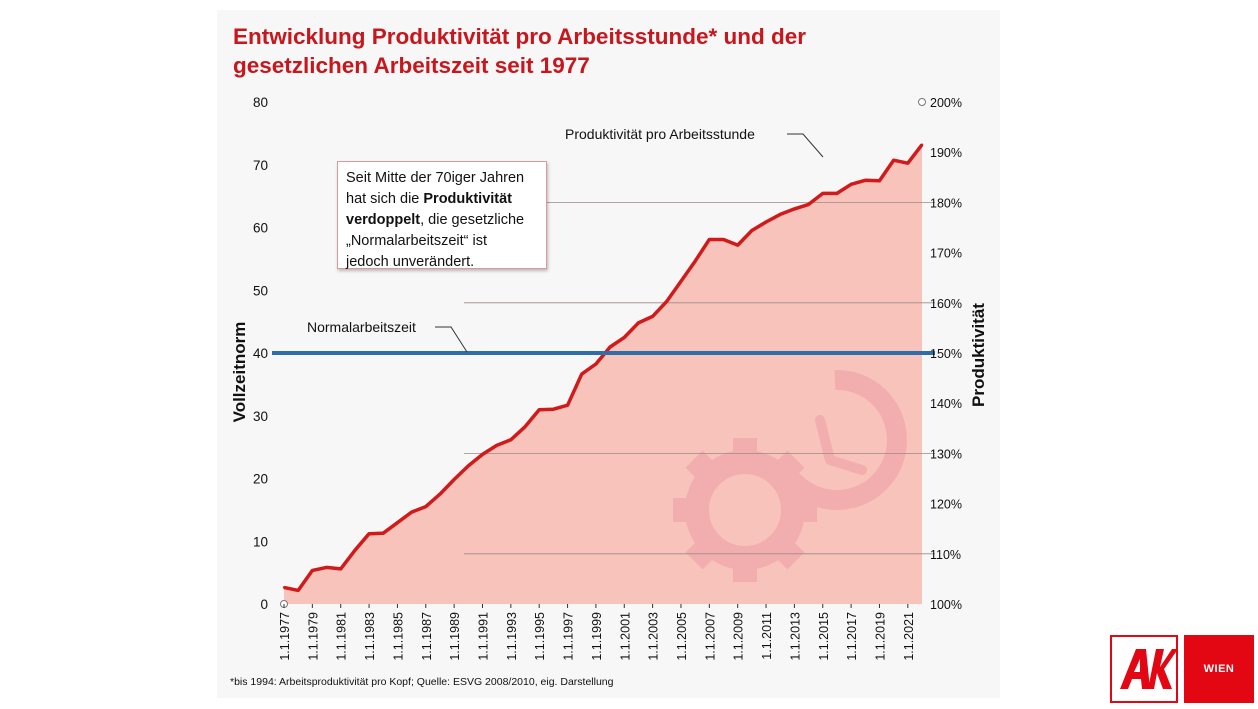  What do you see at coordinates (739, 636) in the screenshot?
I see `x-tick-label: 1.1.2009` at bounding box center [739, 636].